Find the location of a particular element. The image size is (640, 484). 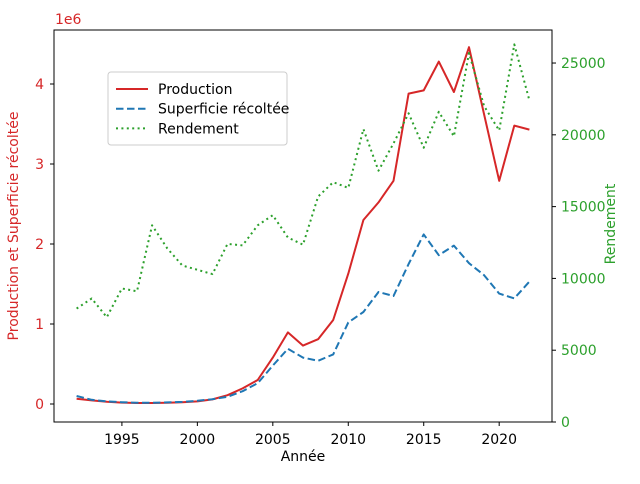

right-tick-label: 25000 is located at coordinates (583, 64).